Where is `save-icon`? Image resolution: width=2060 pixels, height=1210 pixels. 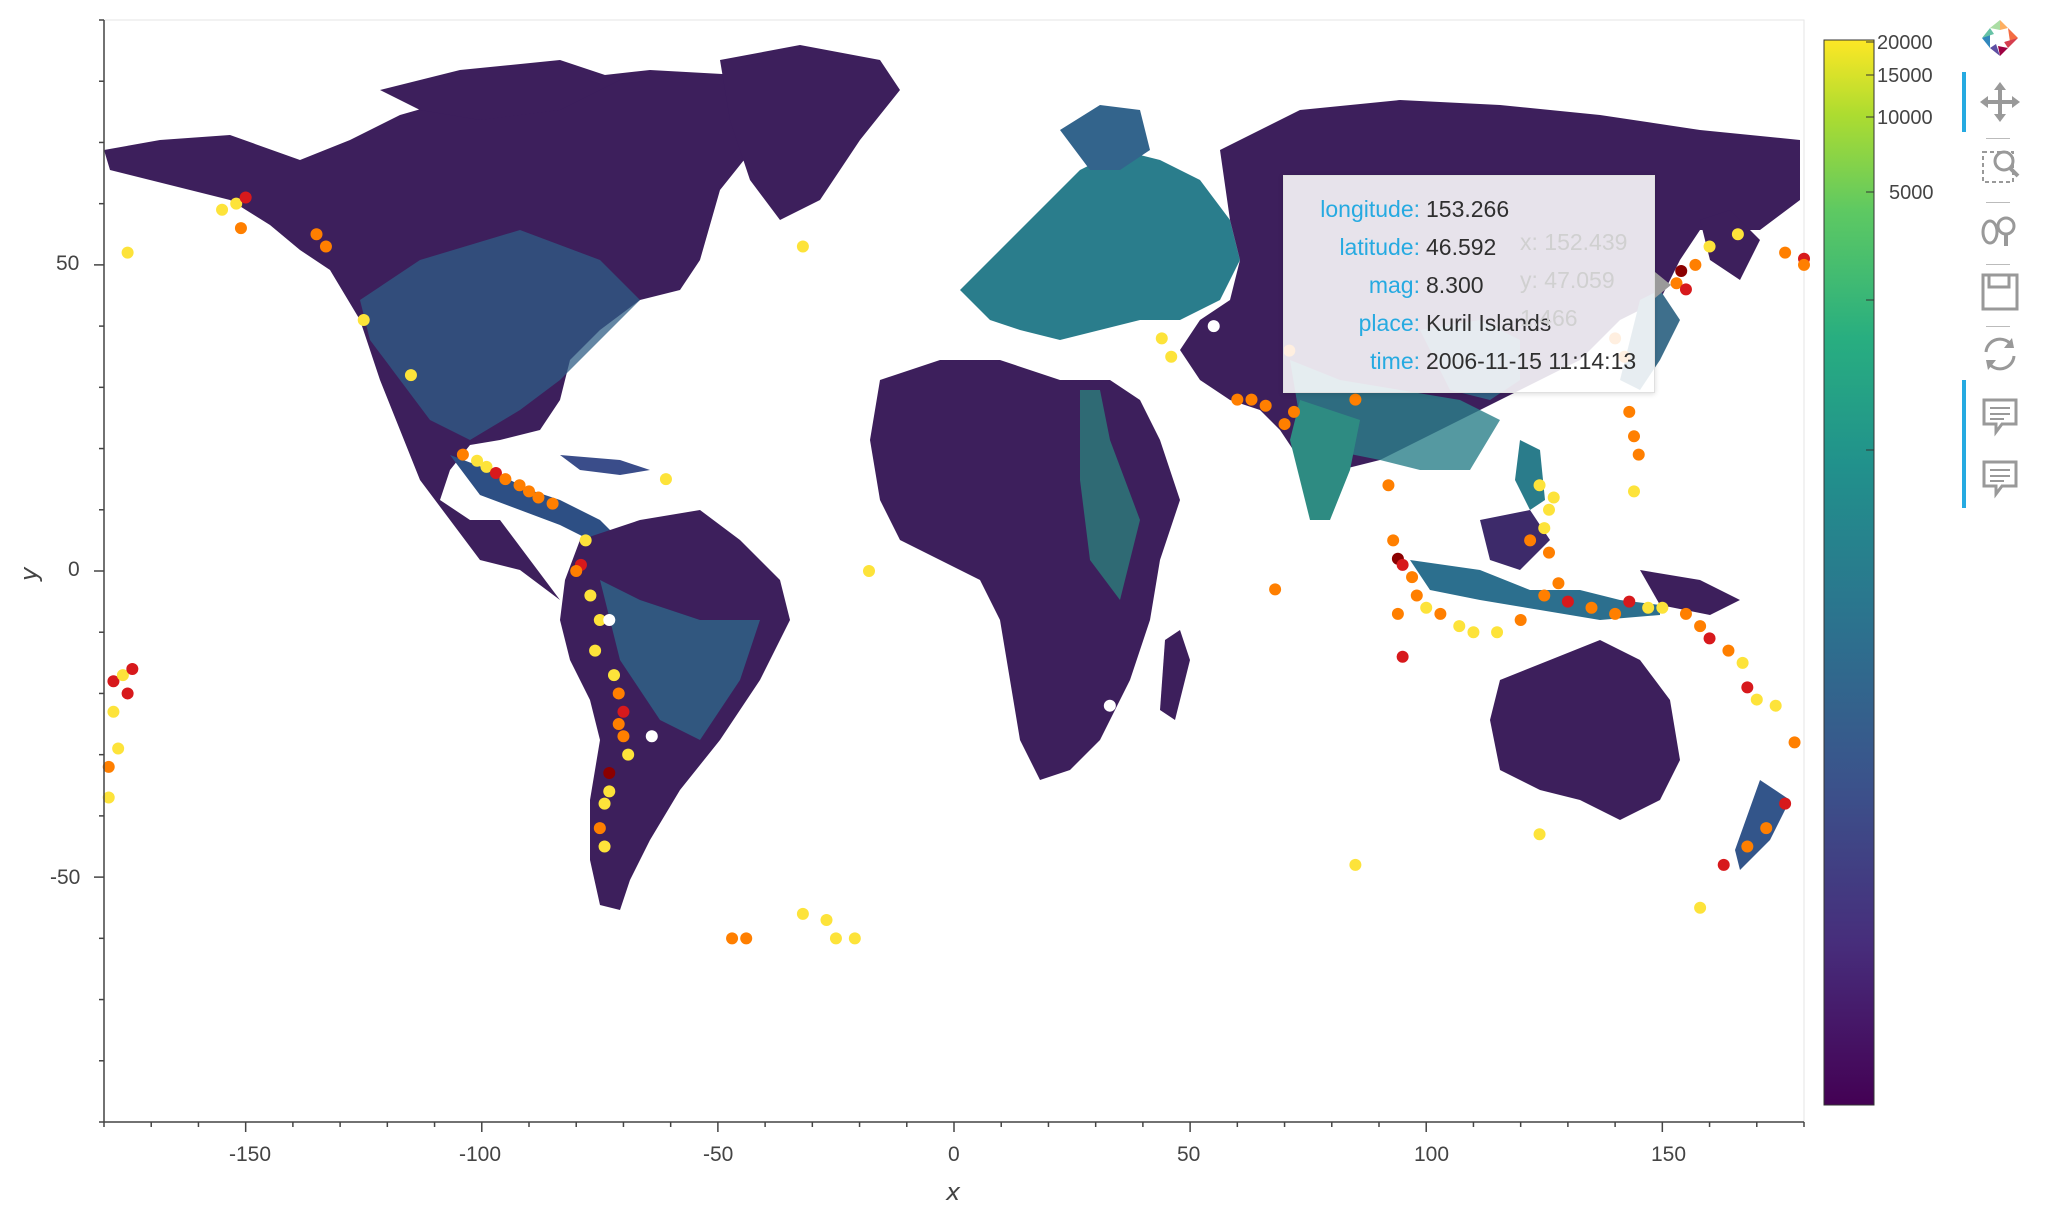
save-icon is located at coordinates (2000, 292).